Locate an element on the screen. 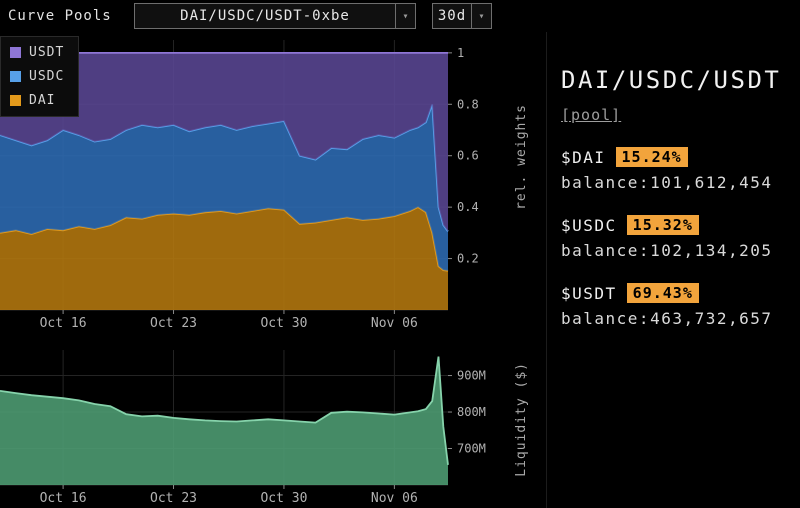 The image size is (800, 508). legend-label: DAI is located at coordinates (42, 100).